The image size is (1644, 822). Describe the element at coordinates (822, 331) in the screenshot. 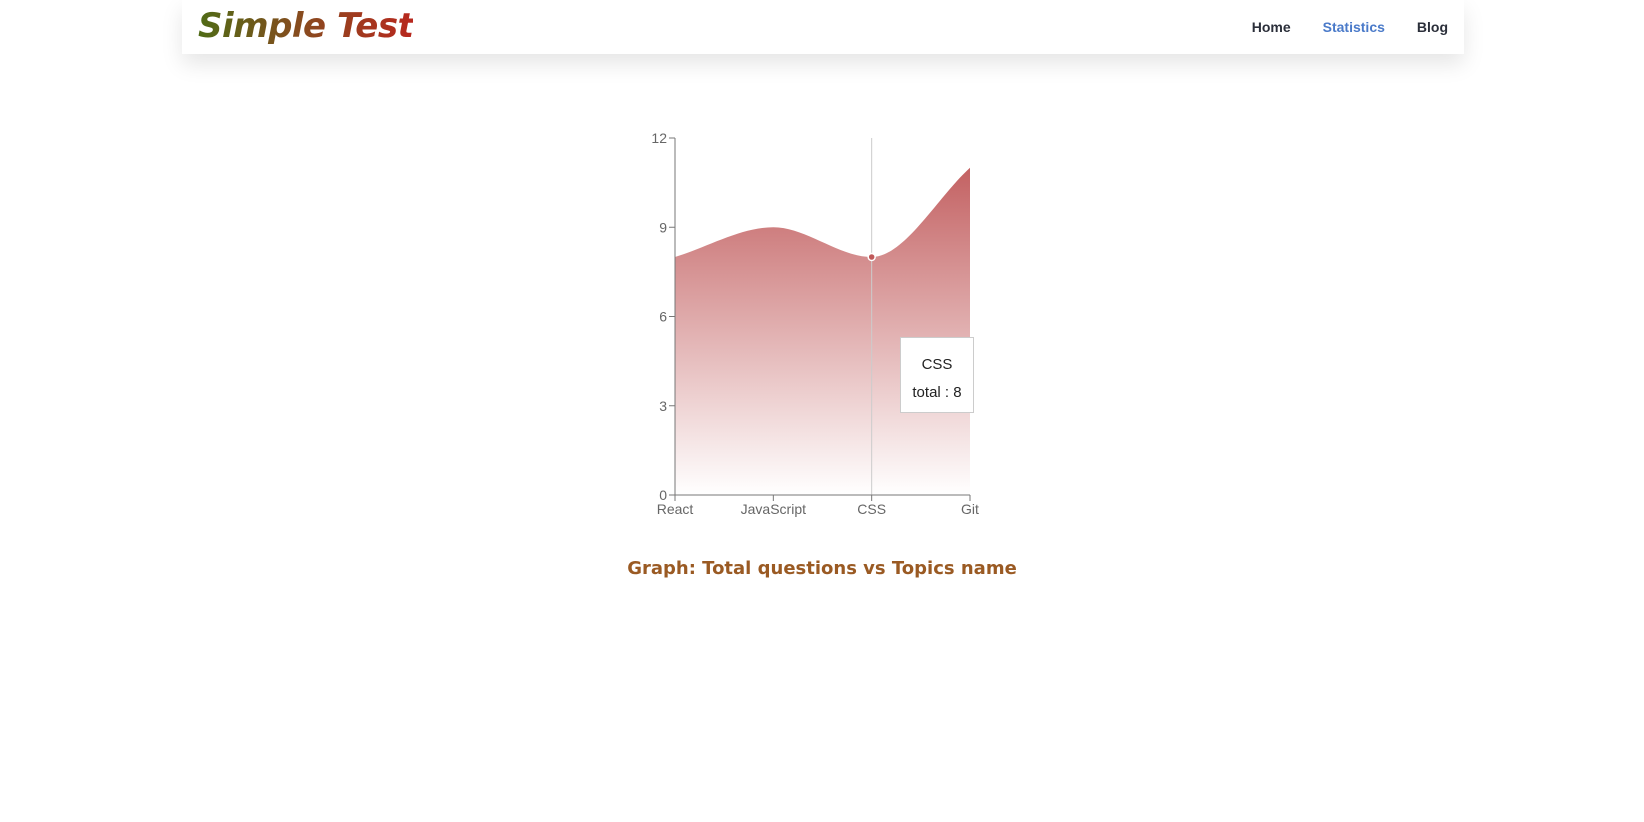

I see `area-fill` at that location.